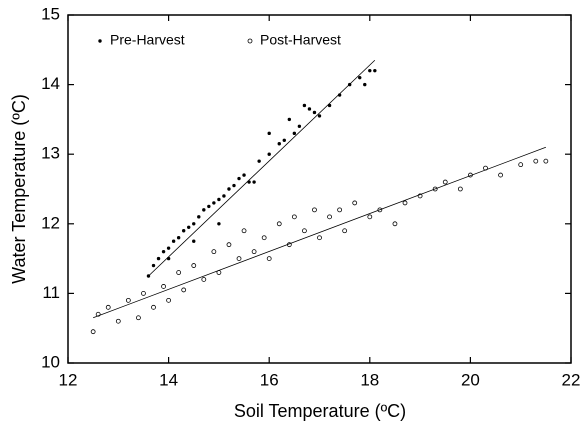 The width and height of the screenshot is (581, 435). What do you see at coordinates (50, 83) in the screenshot?
I see `y-tick-label: 14` at bounding box center [50, 83].